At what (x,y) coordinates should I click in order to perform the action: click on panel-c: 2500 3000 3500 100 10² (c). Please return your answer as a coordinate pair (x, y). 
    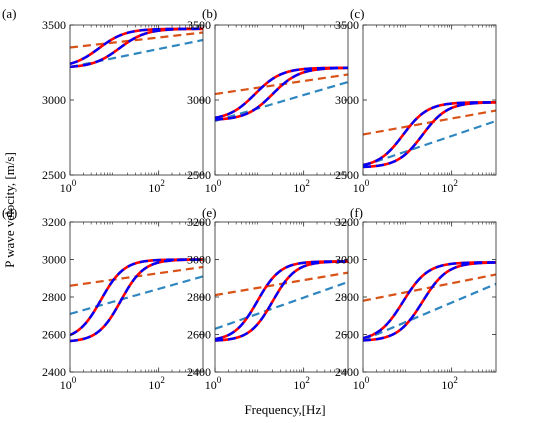
    Looking at the image, I should click on (416, 100).